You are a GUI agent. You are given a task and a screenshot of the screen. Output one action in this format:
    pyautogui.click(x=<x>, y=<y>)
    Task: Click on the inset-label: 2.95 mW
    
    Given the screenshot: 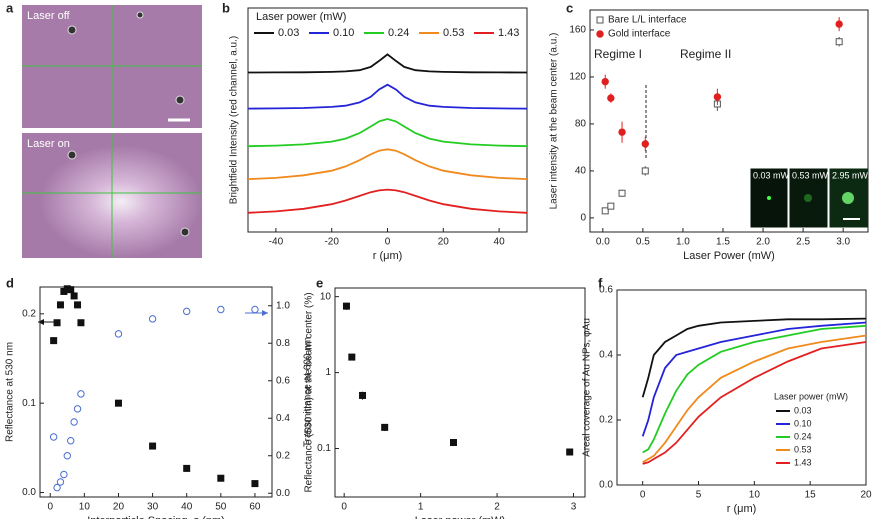 What is the action you would take?
    pyautogui.click(x=850, y=175)
    